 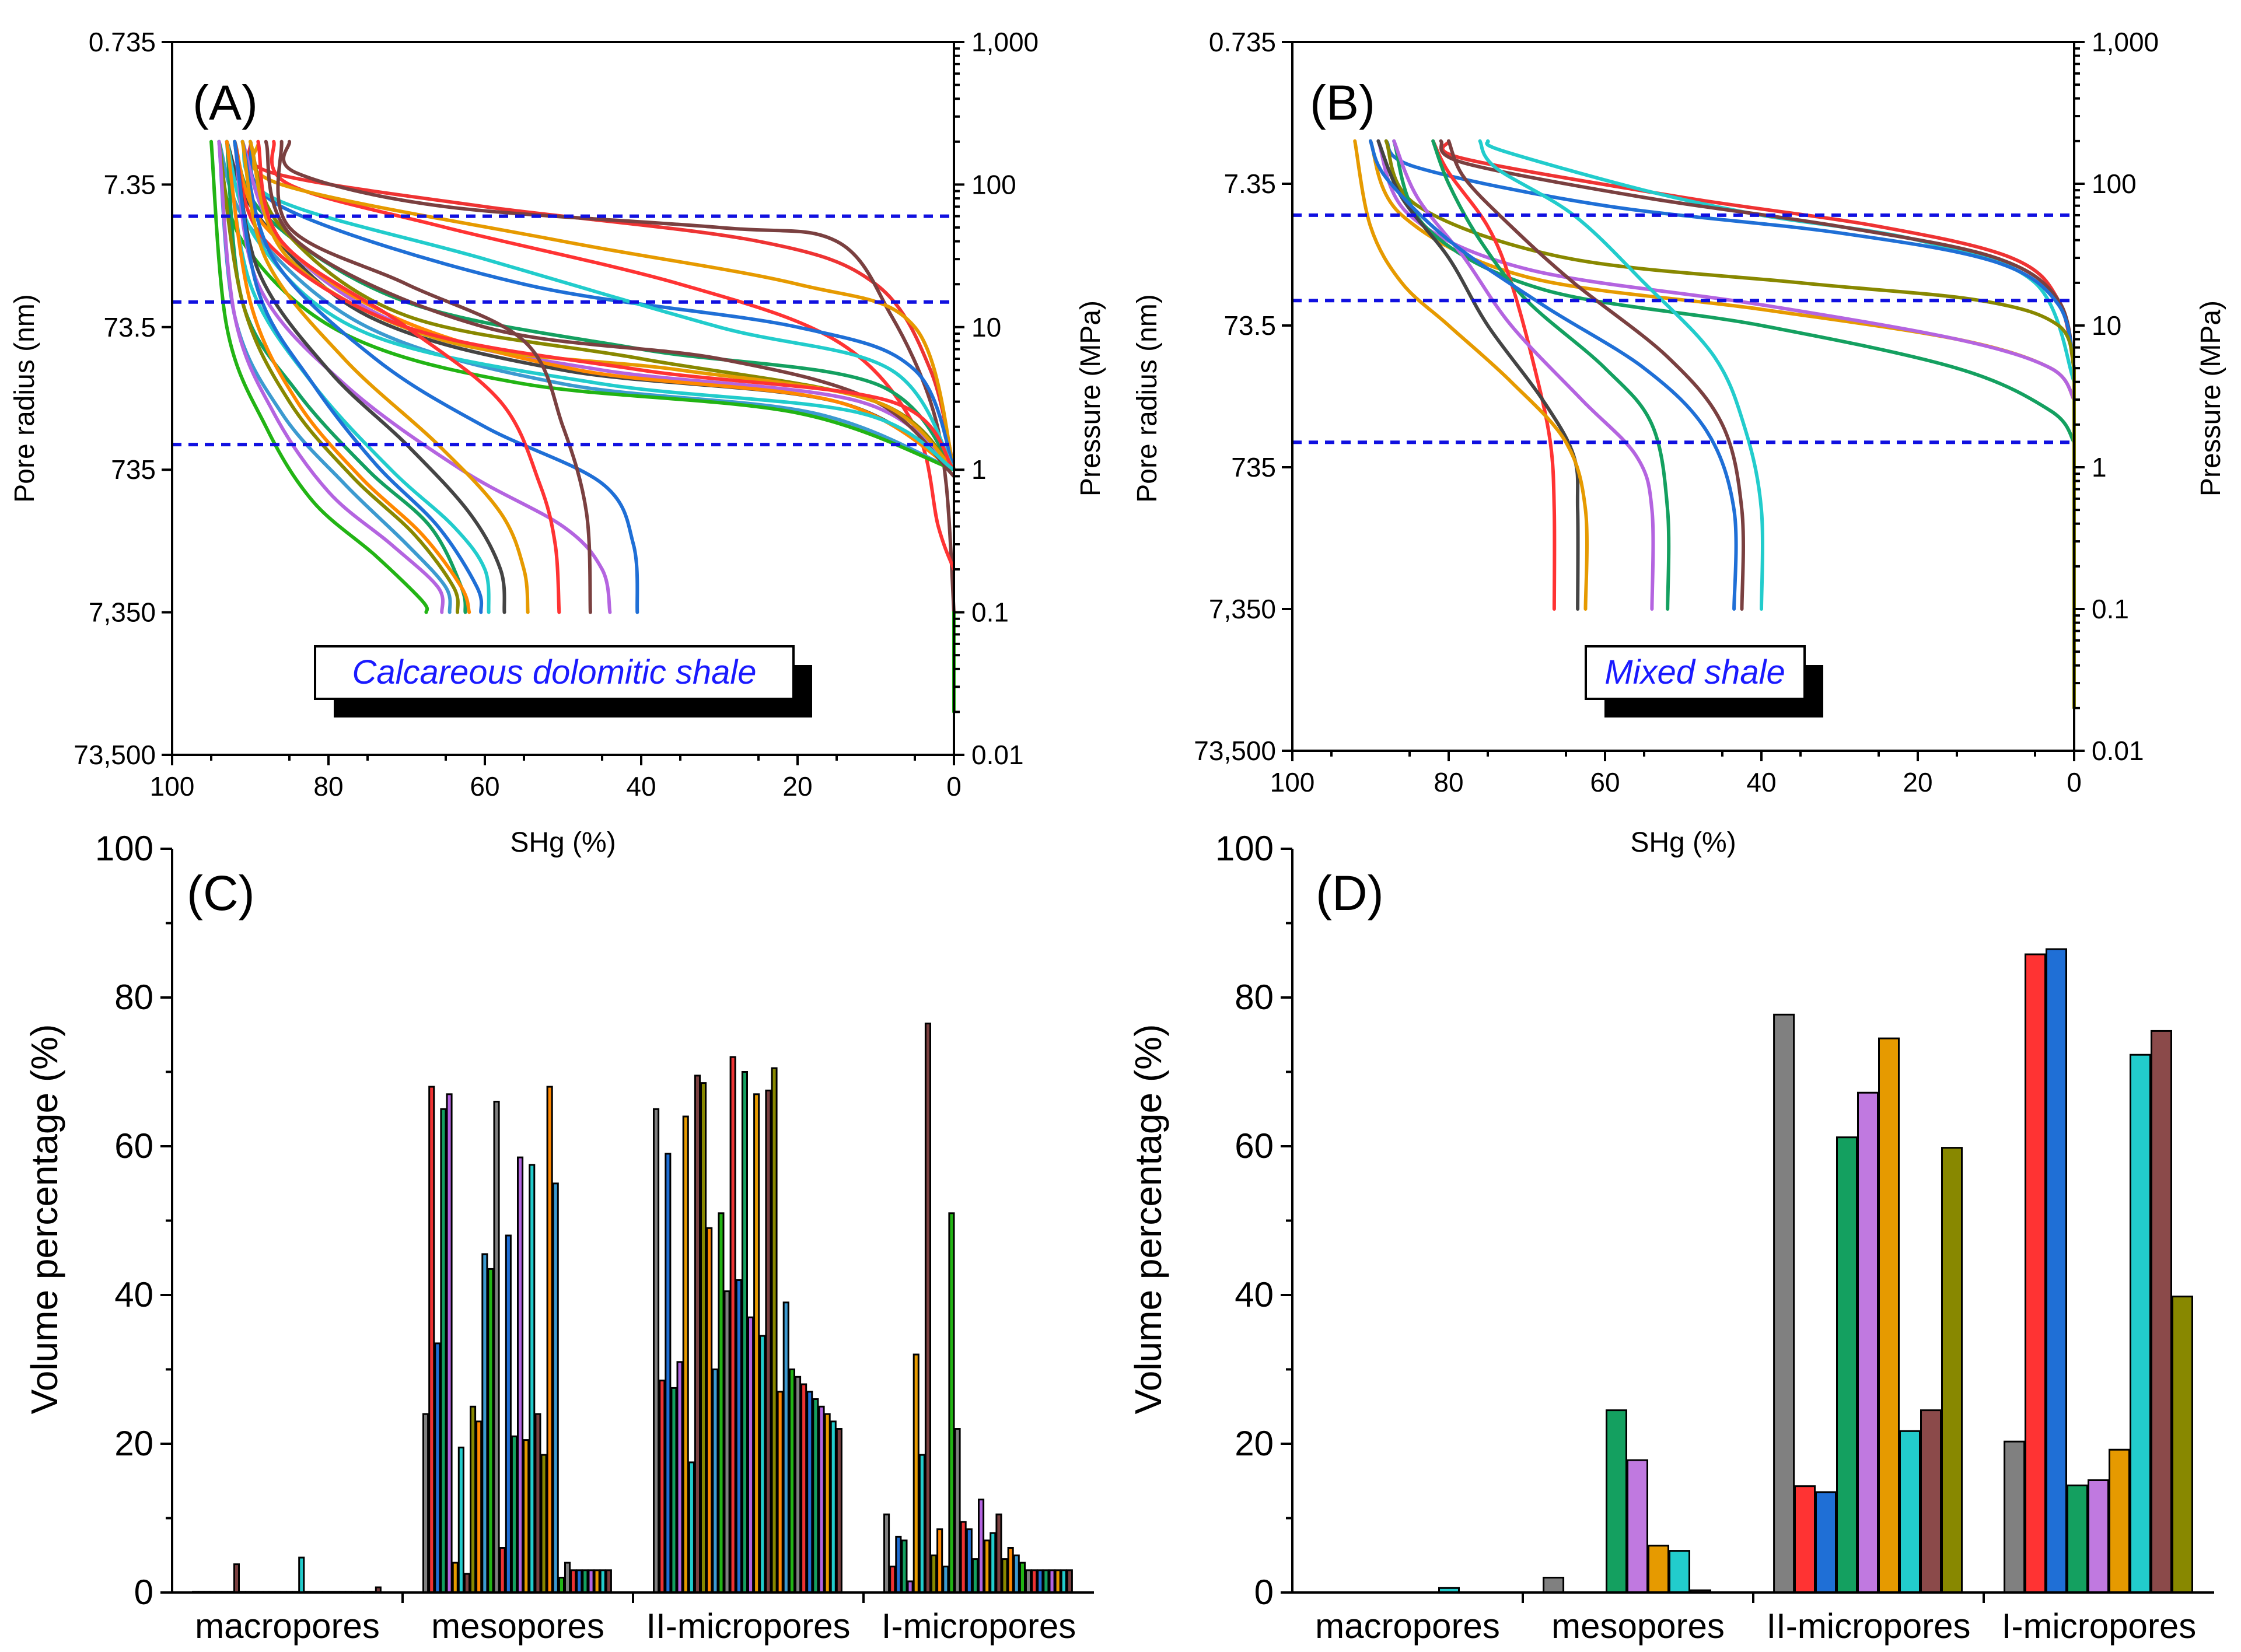 I want to click on panel-b-legend-box, so click(x=1695, y=673).